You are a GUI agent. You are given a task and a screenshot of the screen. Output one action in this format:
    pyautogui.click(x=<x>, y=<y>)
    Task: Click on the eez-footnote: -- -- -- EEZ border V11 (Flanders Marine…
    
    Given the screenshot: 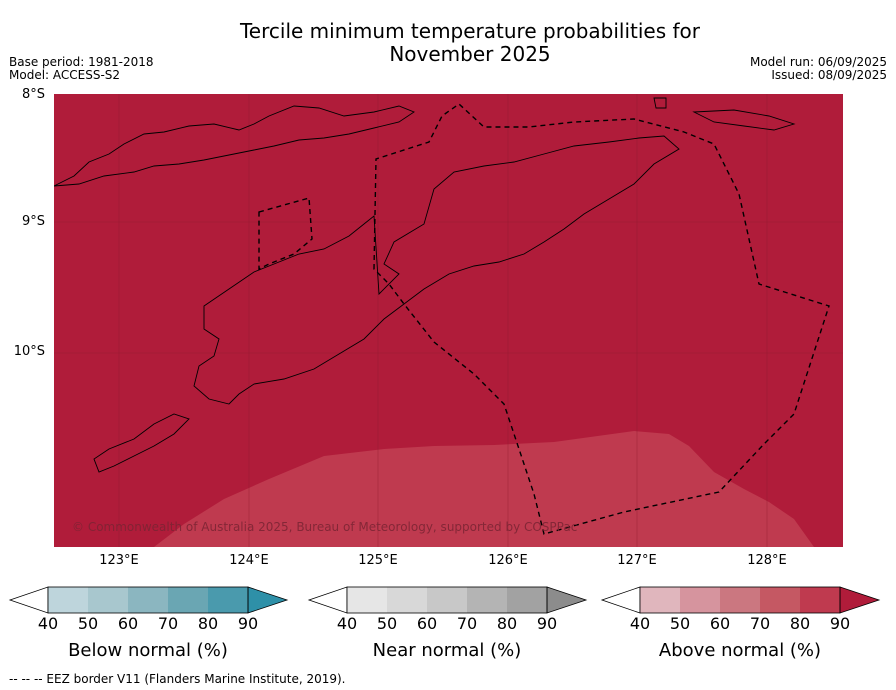 What is the action you would take?
    pyautogui.click(x=177, y=679)
    